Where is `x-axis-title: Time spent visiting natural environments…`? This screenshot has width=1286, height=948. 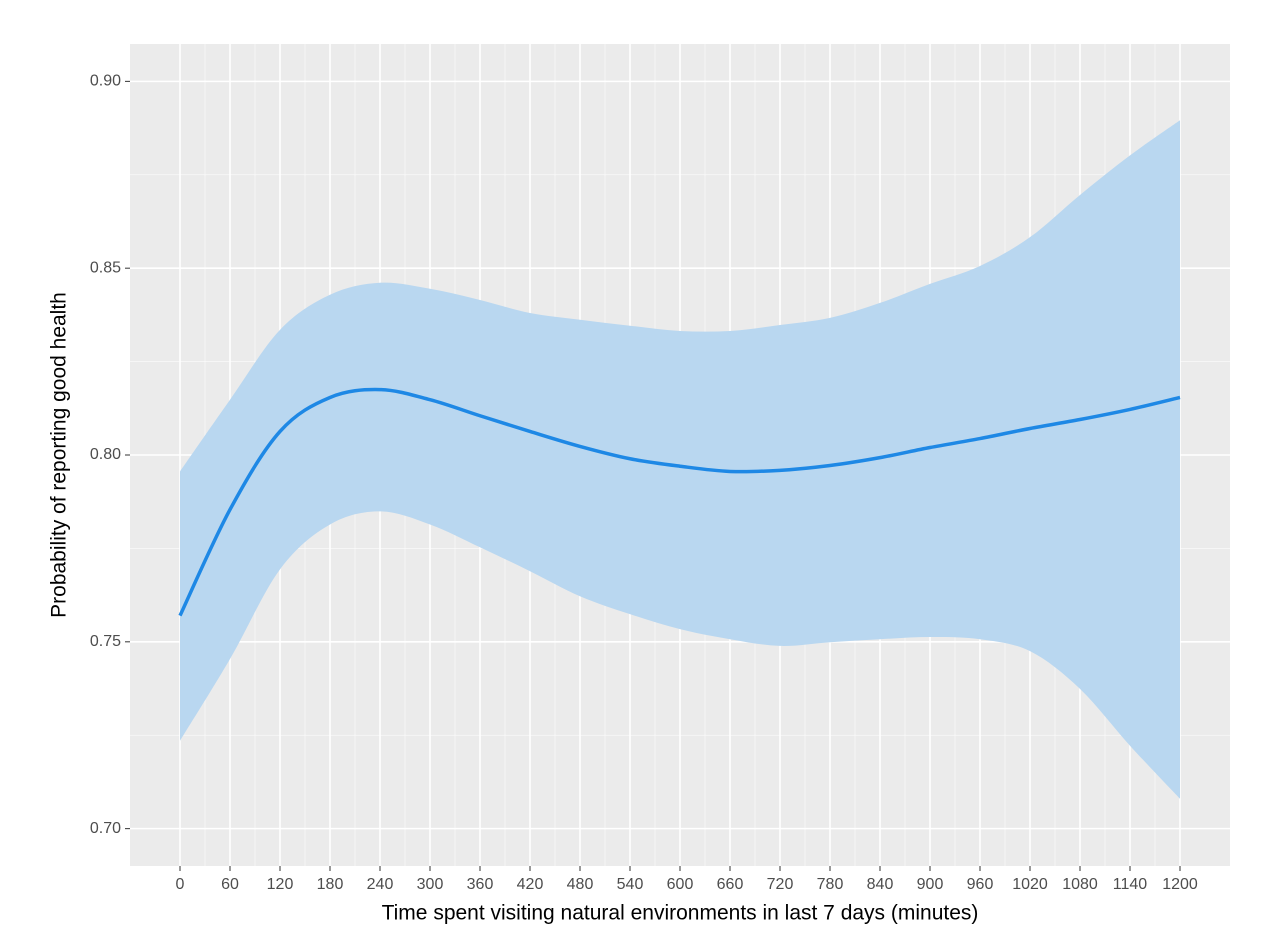
x-axis-title: Time spent visiting natural environments… is located at coordinates (680, 913).